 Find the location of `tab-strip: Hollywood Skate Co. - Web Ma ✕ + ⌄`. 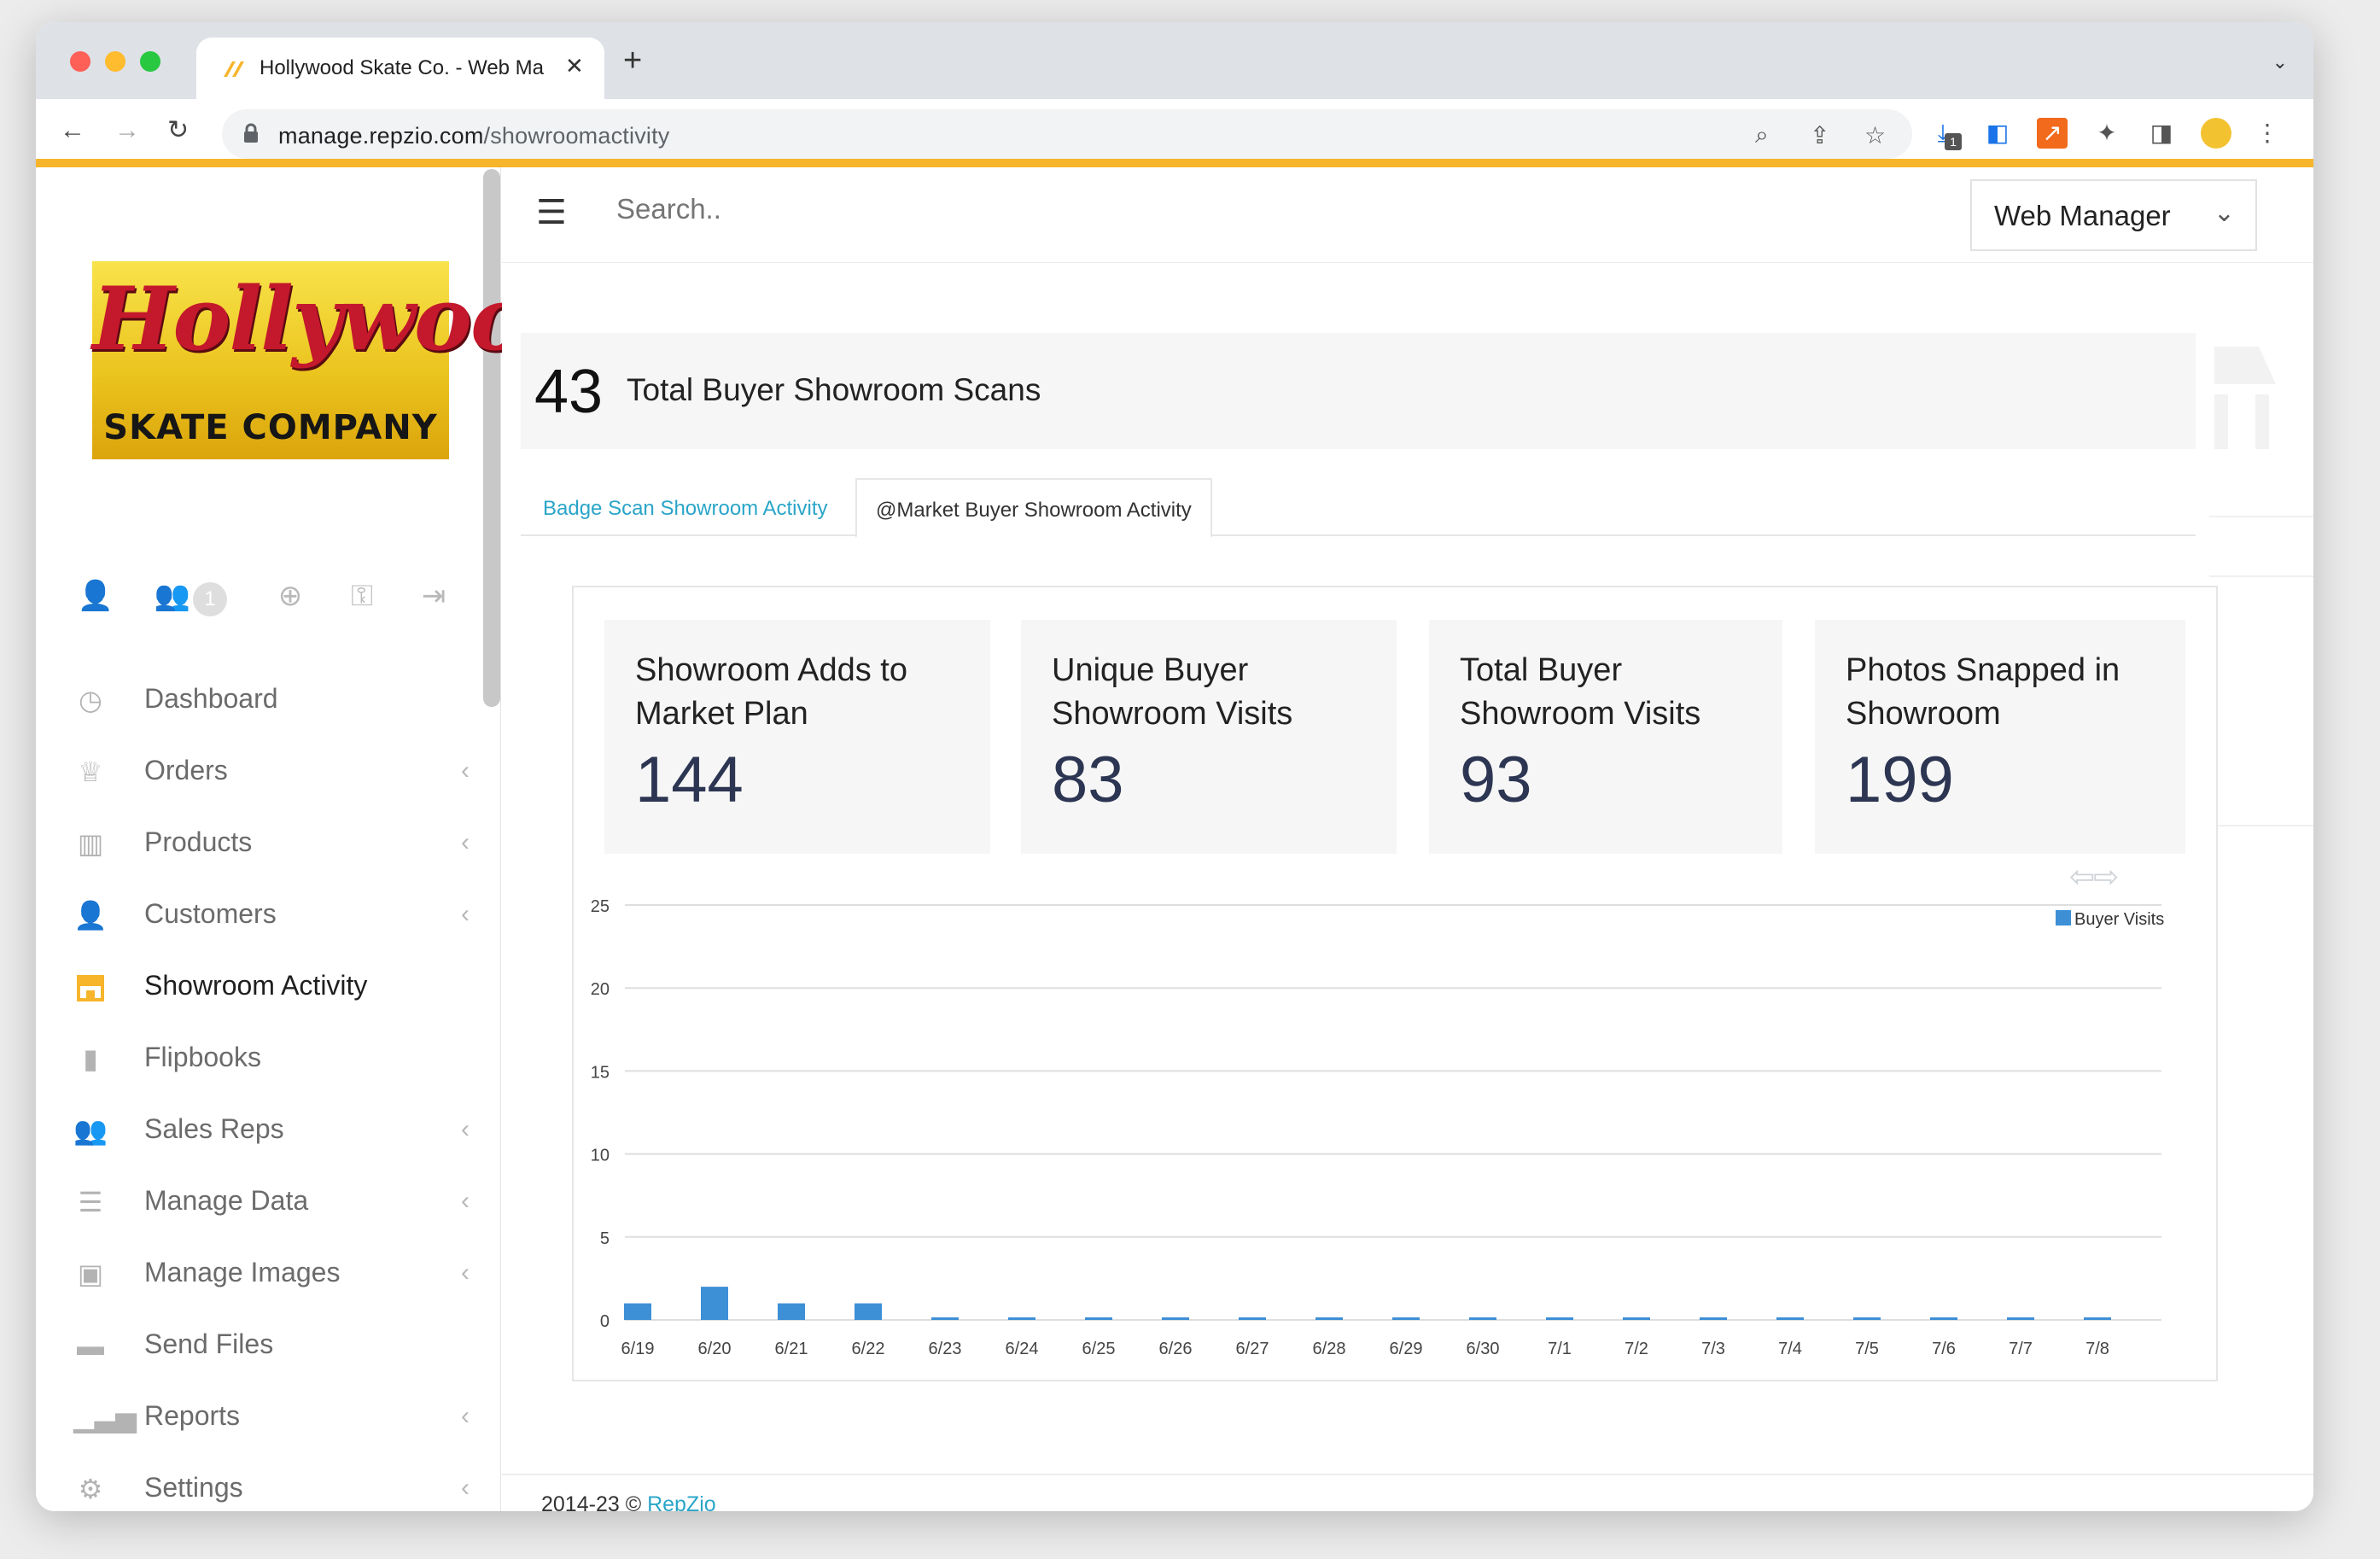

tab-strip: Hollywood Skate Co. - Web Ma ✕ + ⌄ is located at coordinates (1174, 60).